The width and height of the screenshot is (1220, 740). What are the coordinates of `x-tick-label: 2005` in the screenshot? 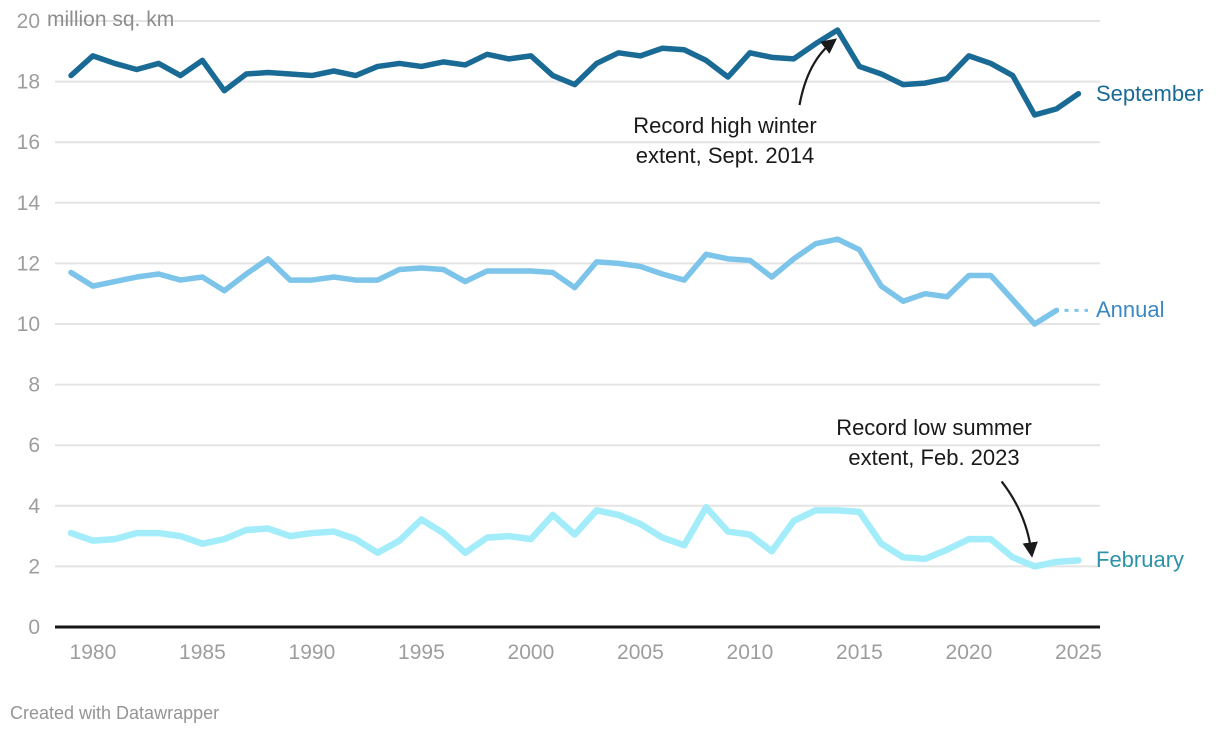 It's located at (640, 652).